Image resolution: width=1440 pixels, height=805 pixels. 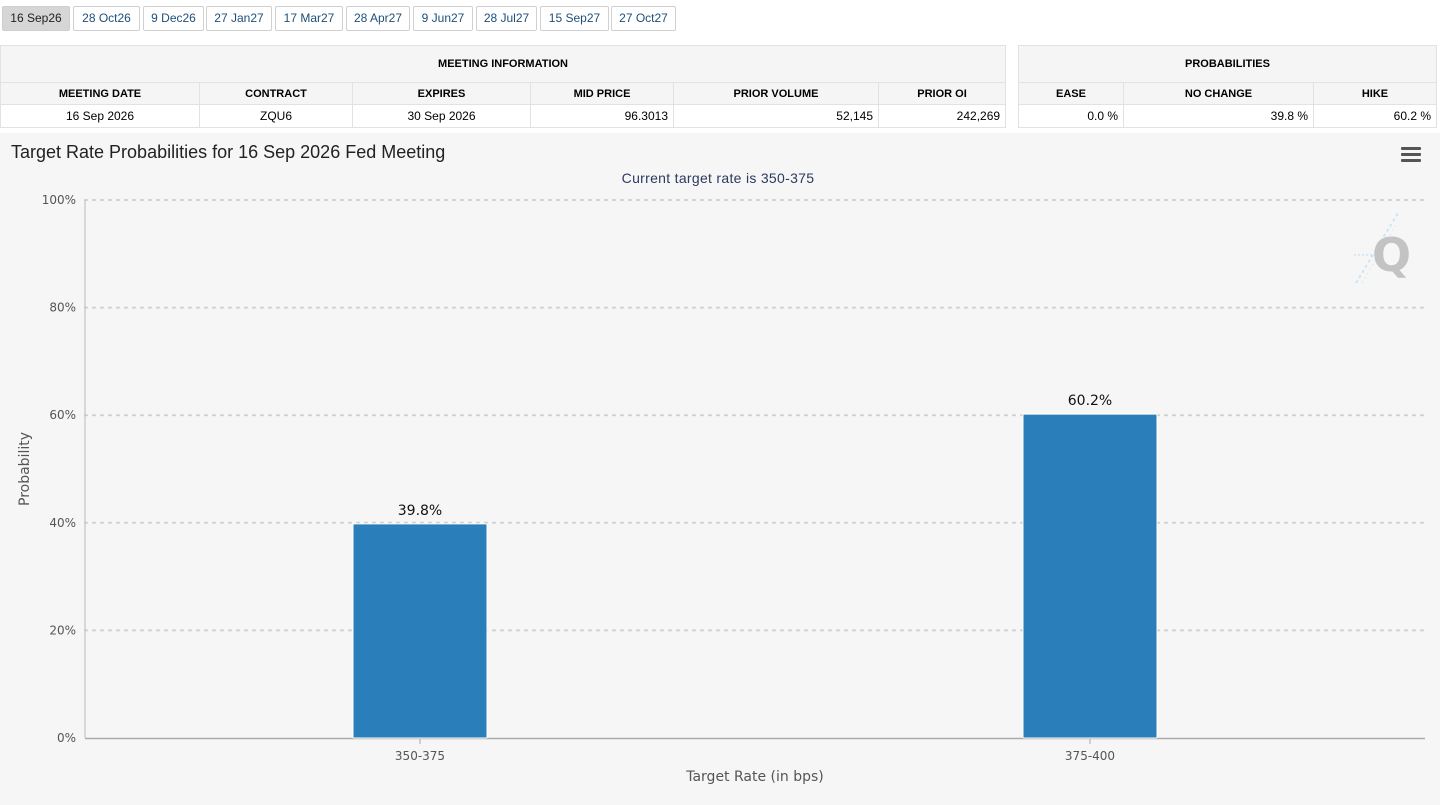 I want to click on cell-no-change: 39.8 %, so click(x=1218, y=116).